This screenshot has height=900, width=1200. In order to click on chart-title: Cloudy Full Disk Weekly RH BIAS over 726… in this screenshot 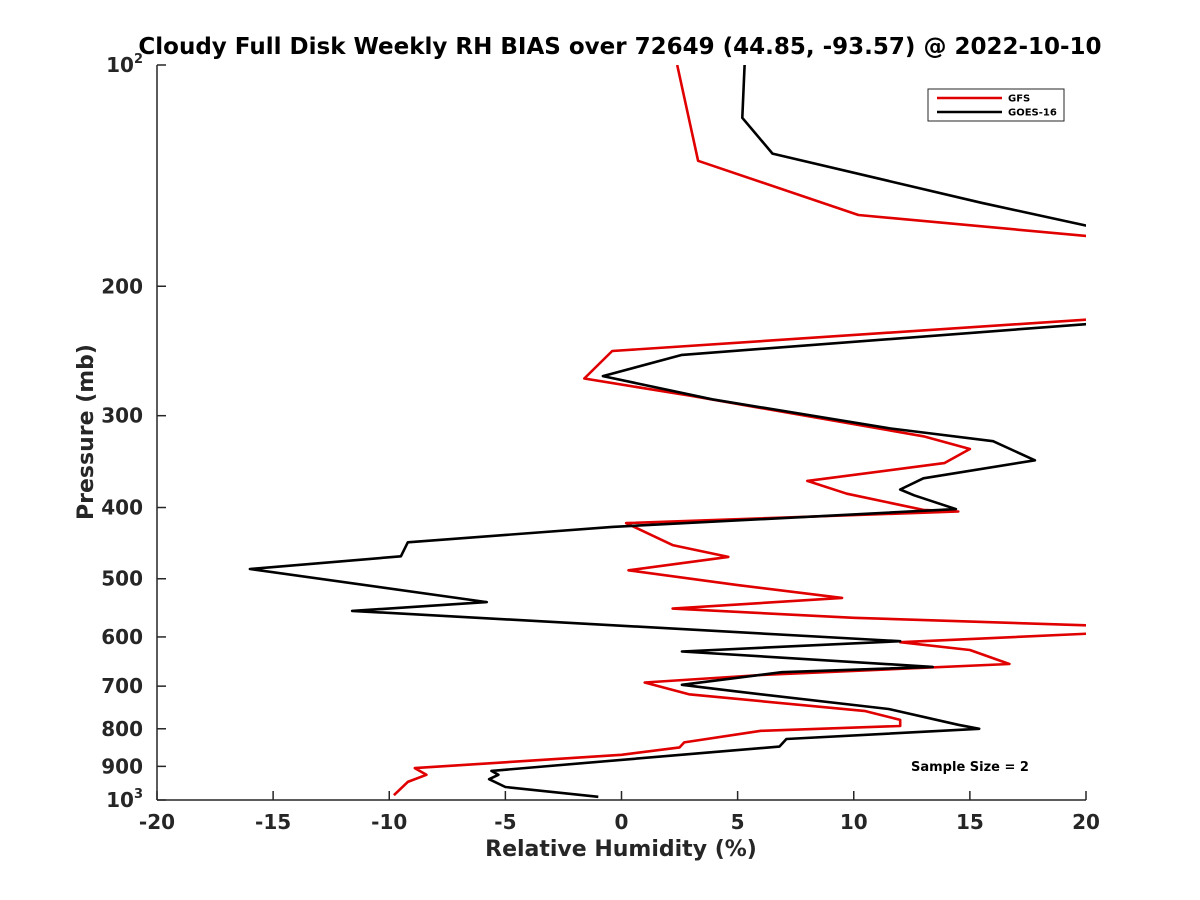, I will do `click(619, 47)`.